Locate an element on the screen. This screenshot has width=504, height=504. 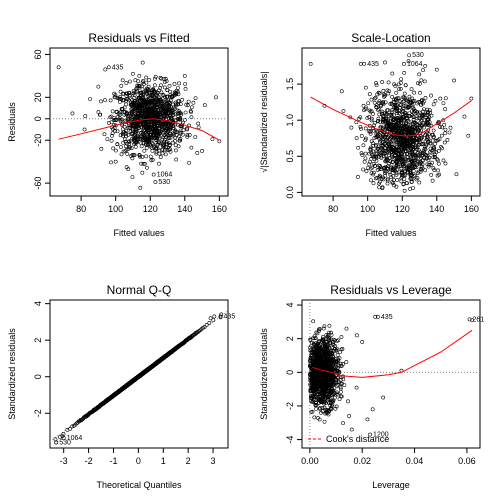
x-tick-label: 100 is located at coordinates (367, 209).